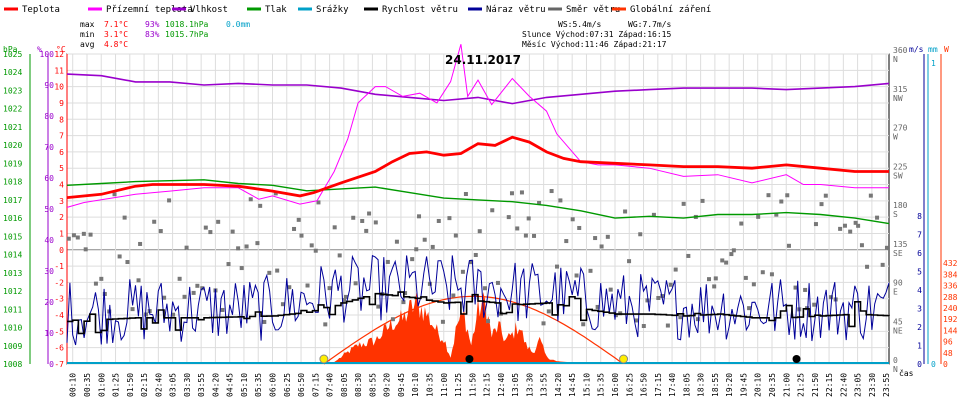  Describe the element at coordinates (149, 10) in the screenshot. I see `legend-label: Přízemní teplota` at that location.